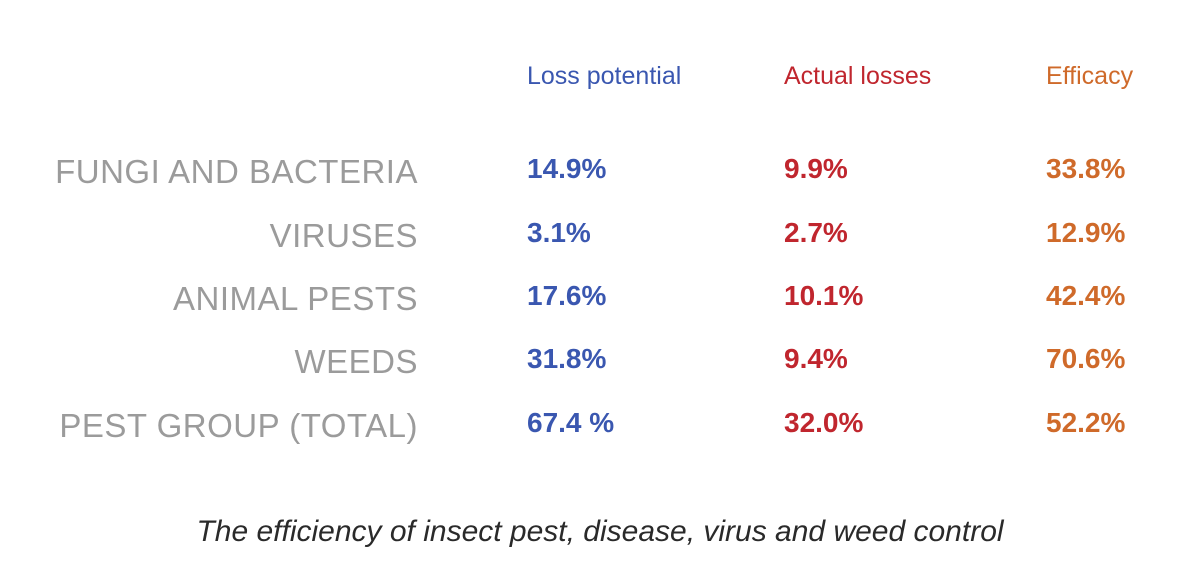  What do you see at coordinates (571, 422) in the screenshot?
I see `cell-loss-potential: 67.4 %` at bounding box center [571, 422].